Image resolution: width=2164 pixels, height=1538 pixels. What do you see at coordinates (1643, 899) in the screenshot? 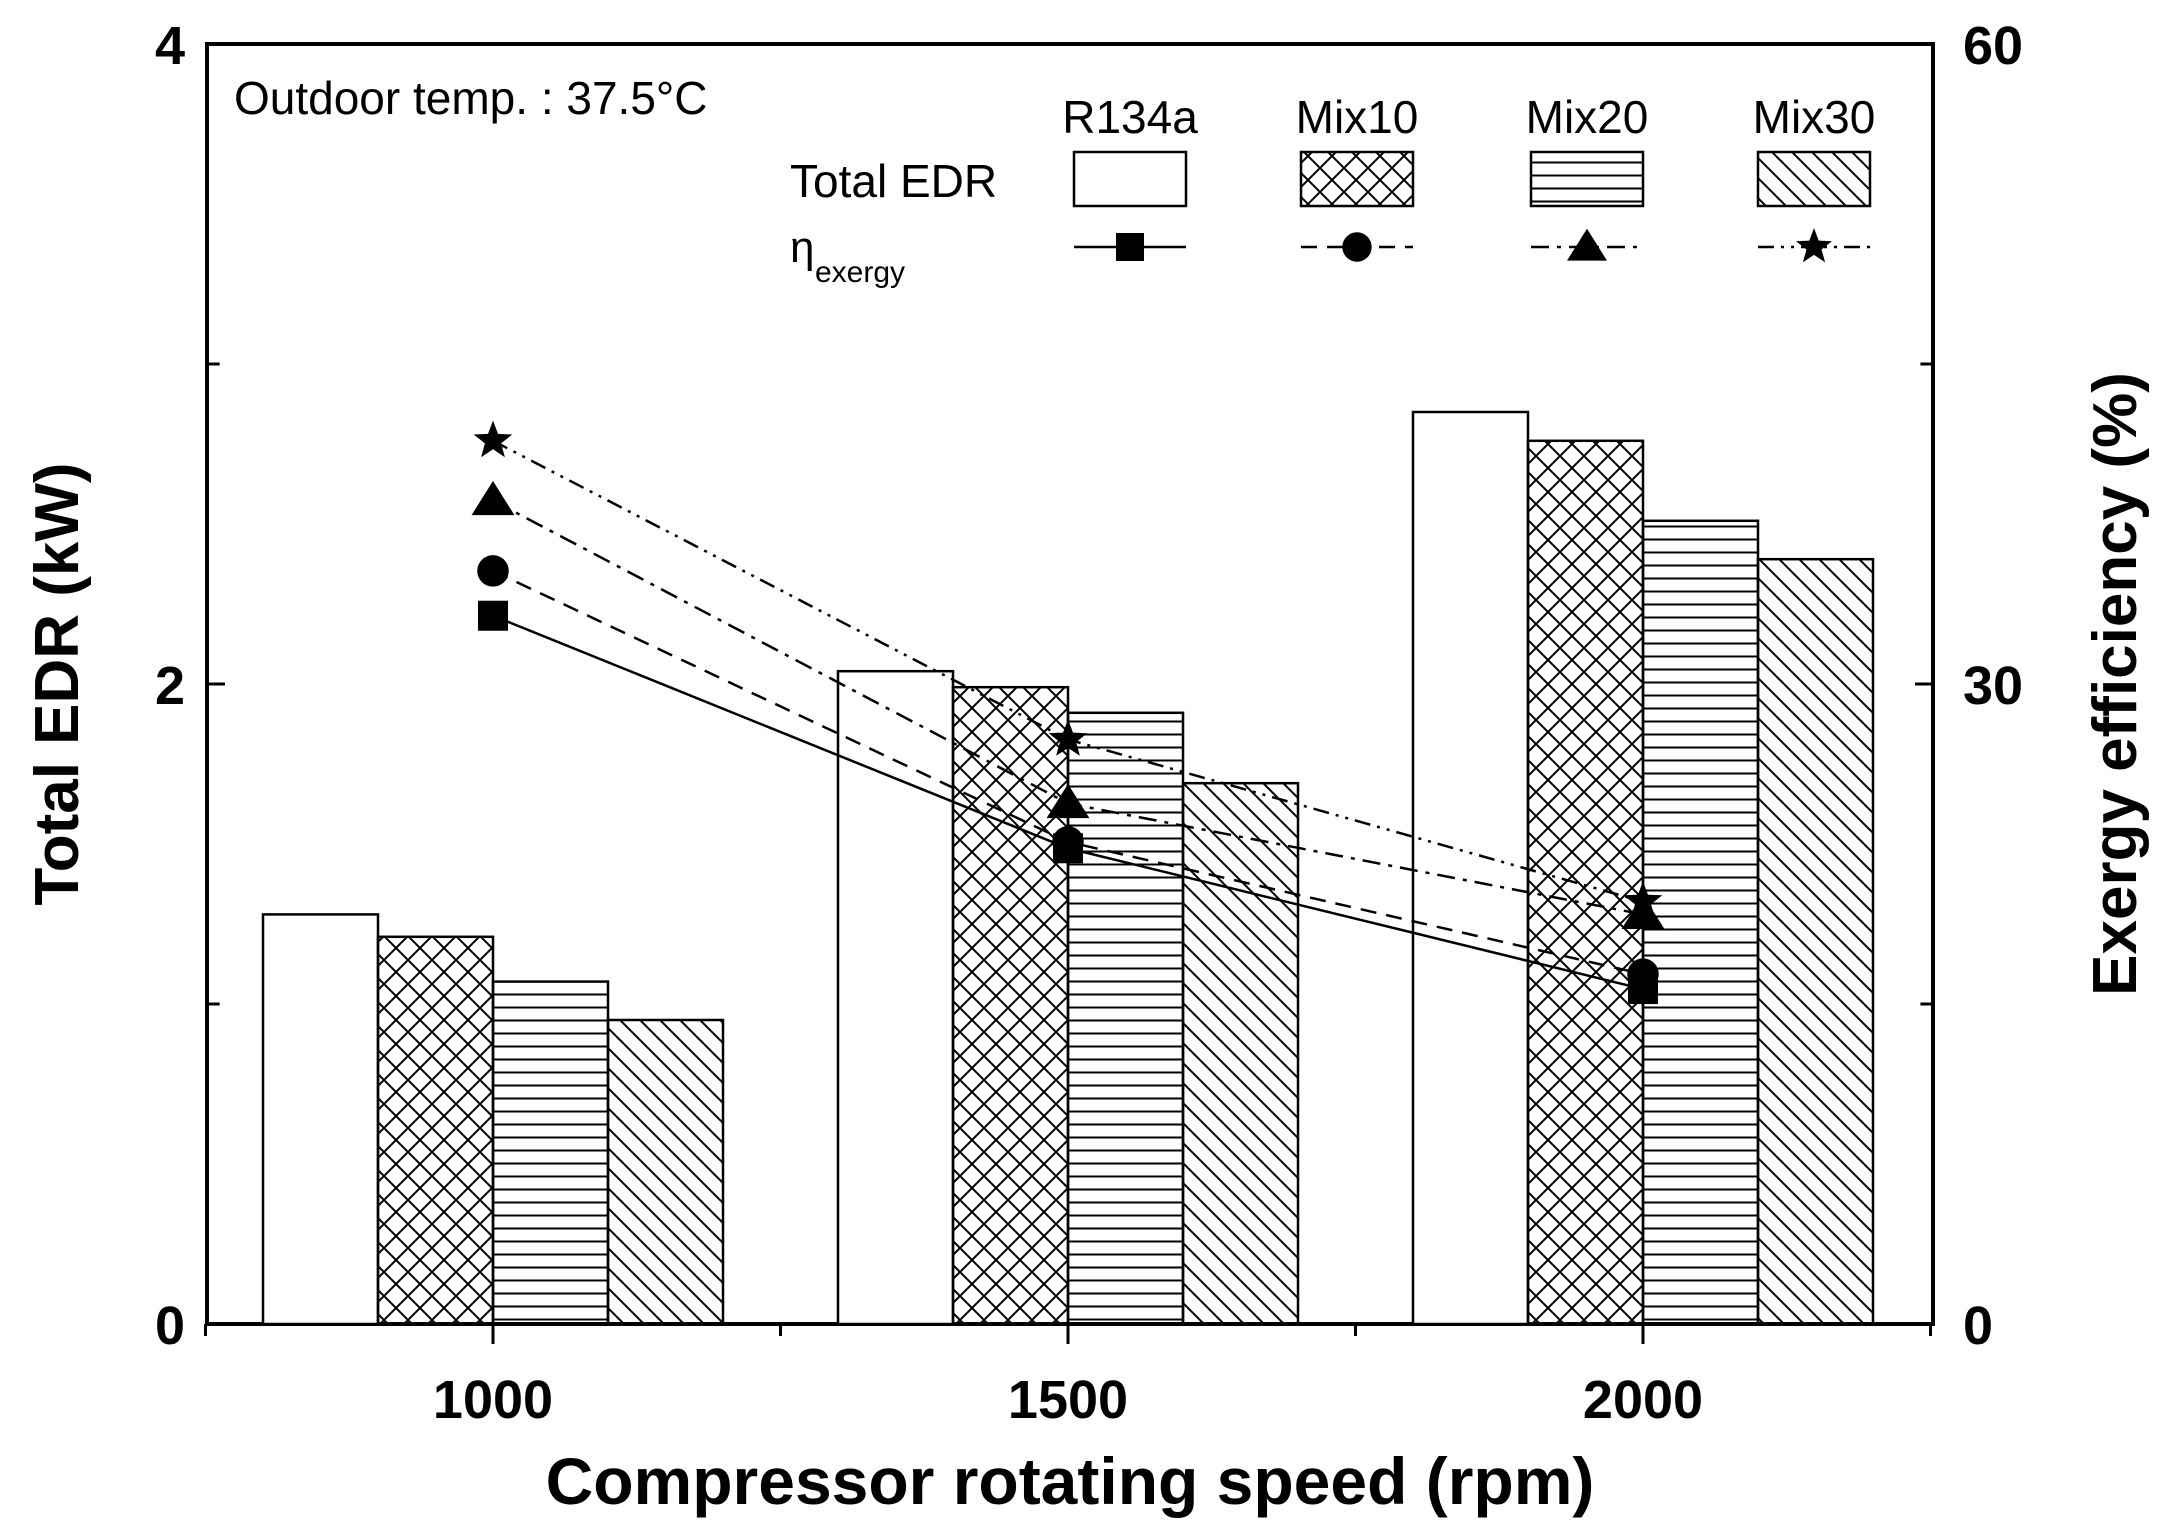
I see `point-mix30-2000` at bounding box center [1643, 899].